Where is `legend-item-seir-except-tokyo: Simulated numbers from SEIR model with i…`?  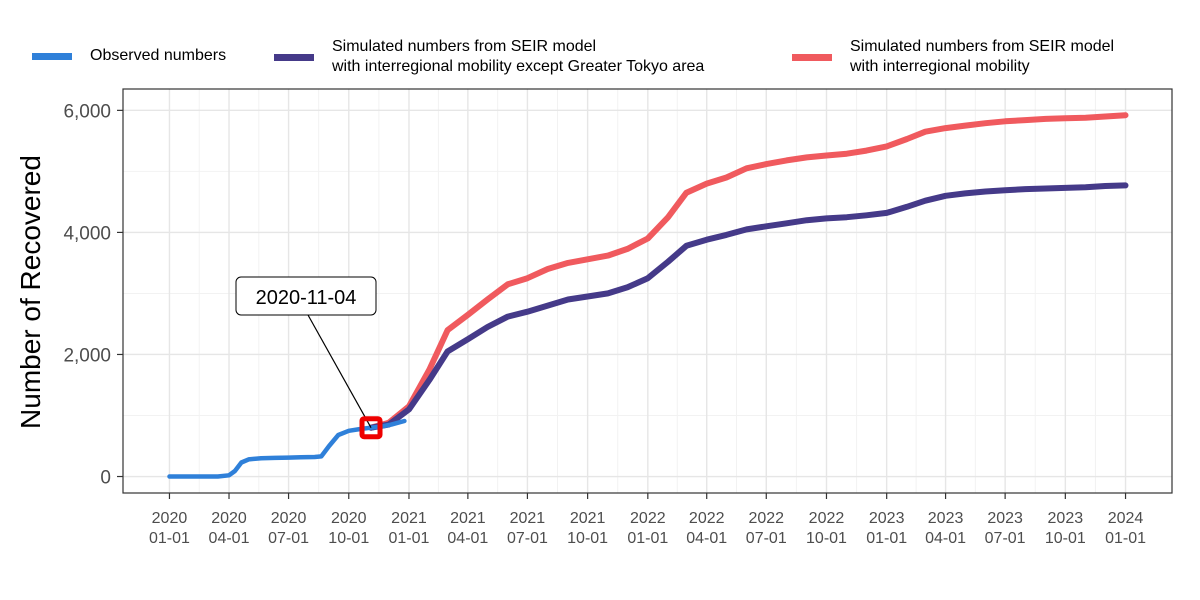
legend-item-seir-except-tokyo: Simulated numbers from SEIR model with i… is located at coordinates (489, 57).